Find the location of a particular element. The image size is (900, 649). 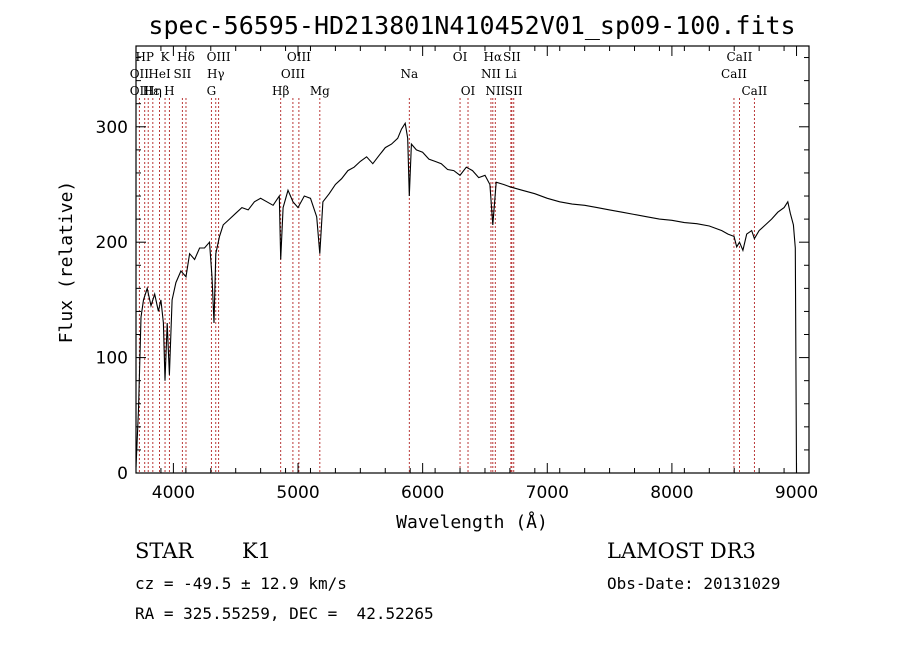

coordinates: RA = 325.55259, DEC = 42.52265 is located at coordinates (284, 613).